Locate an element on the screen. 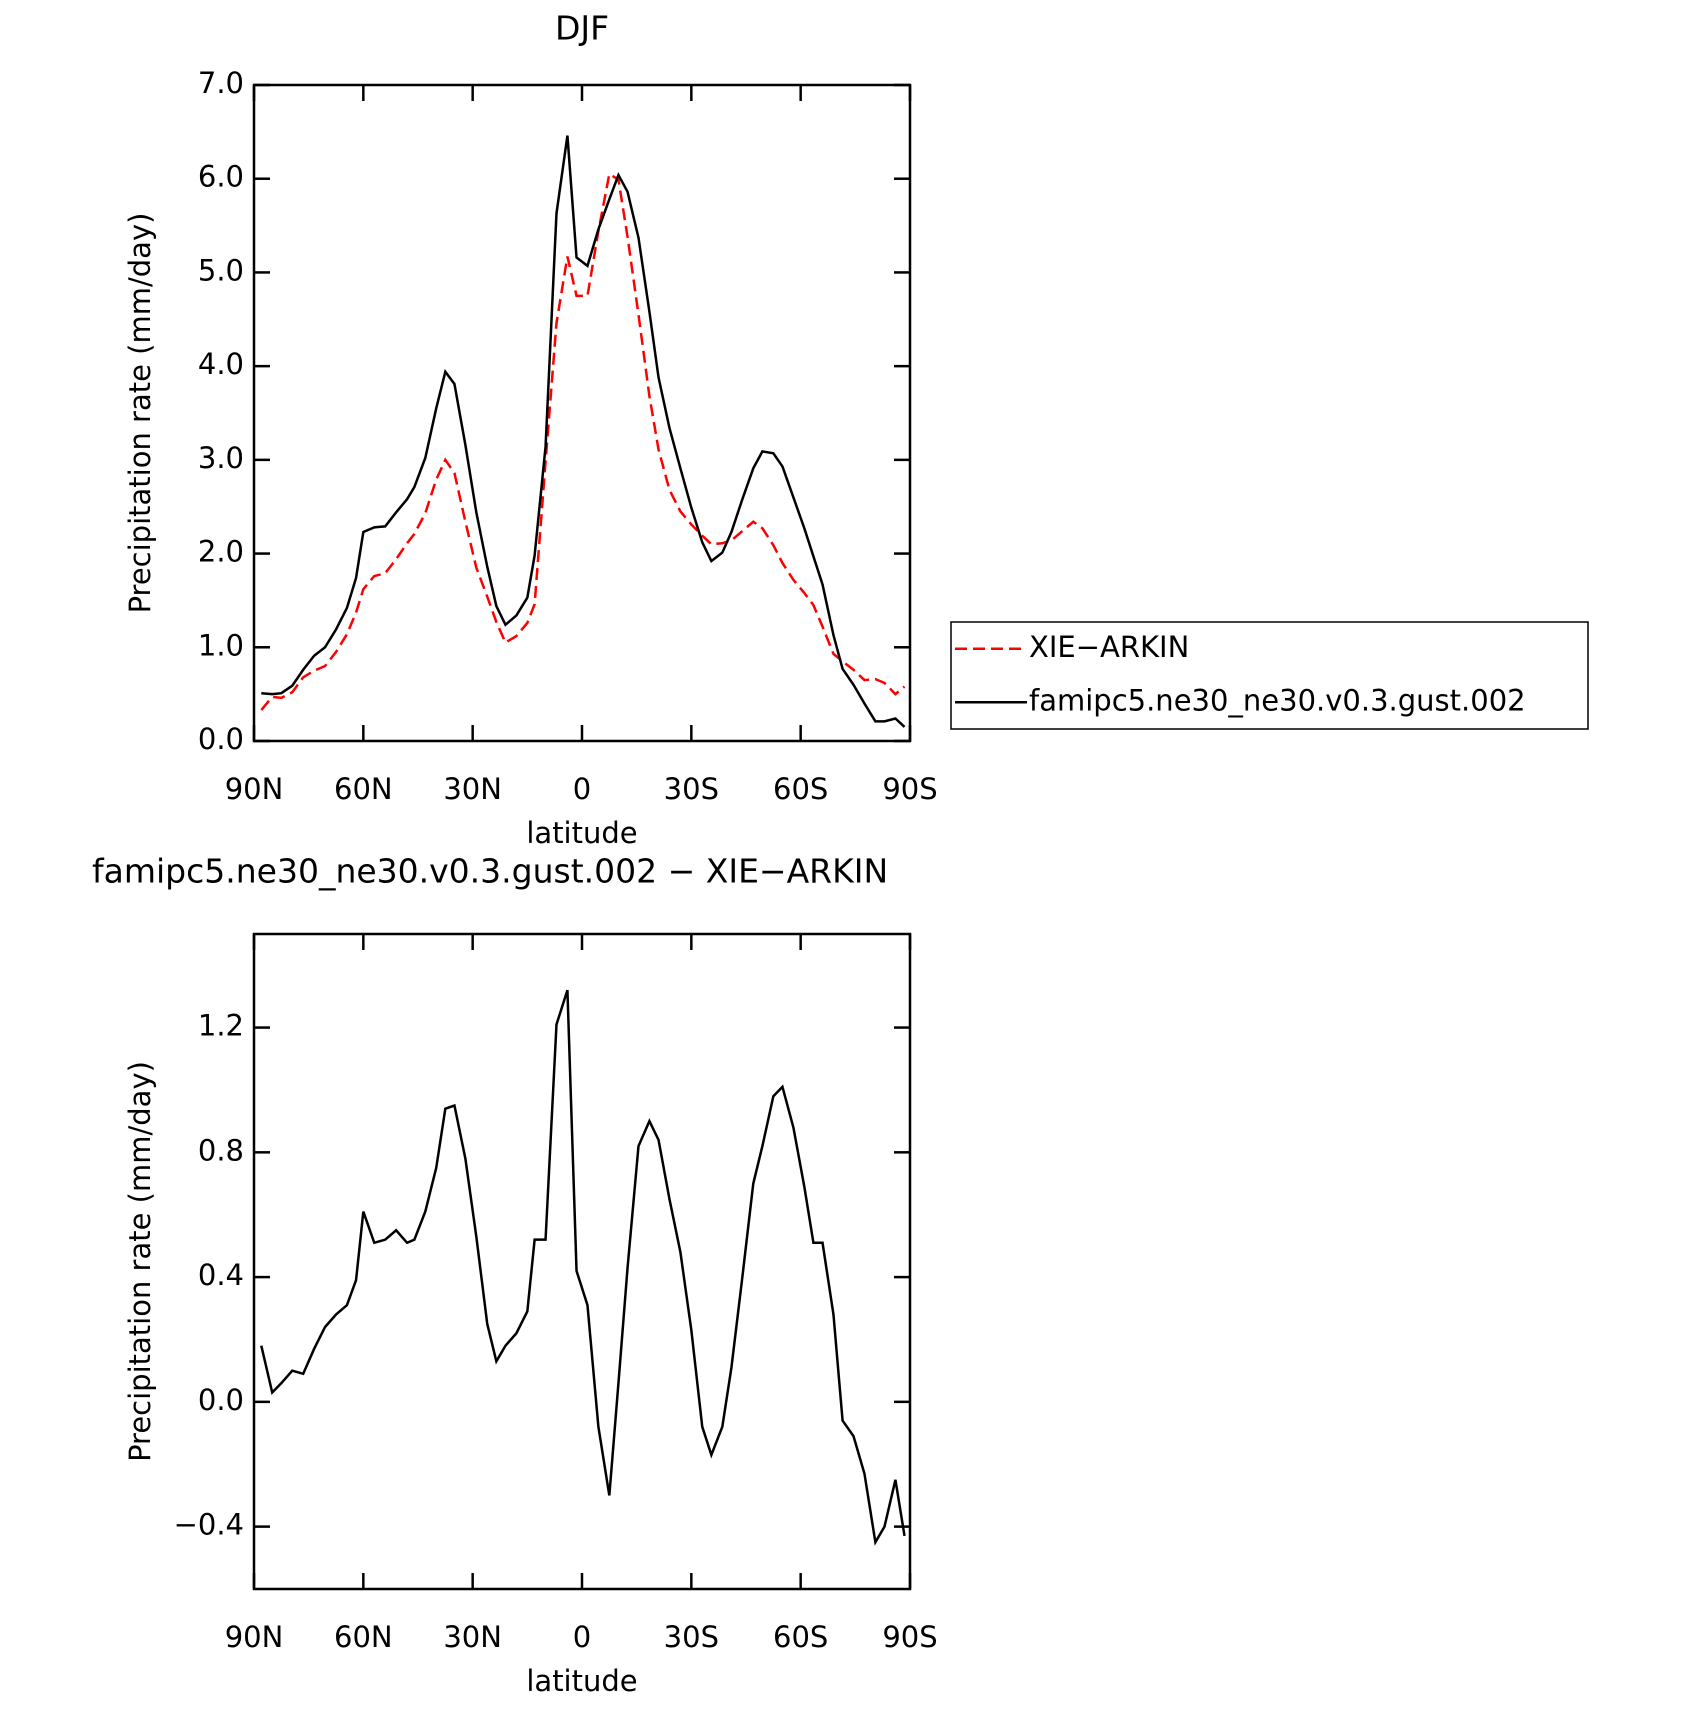 This screenshot has width=1699, height=1713. y-tick-label: 4.0 is located at coordinates (221, 364).